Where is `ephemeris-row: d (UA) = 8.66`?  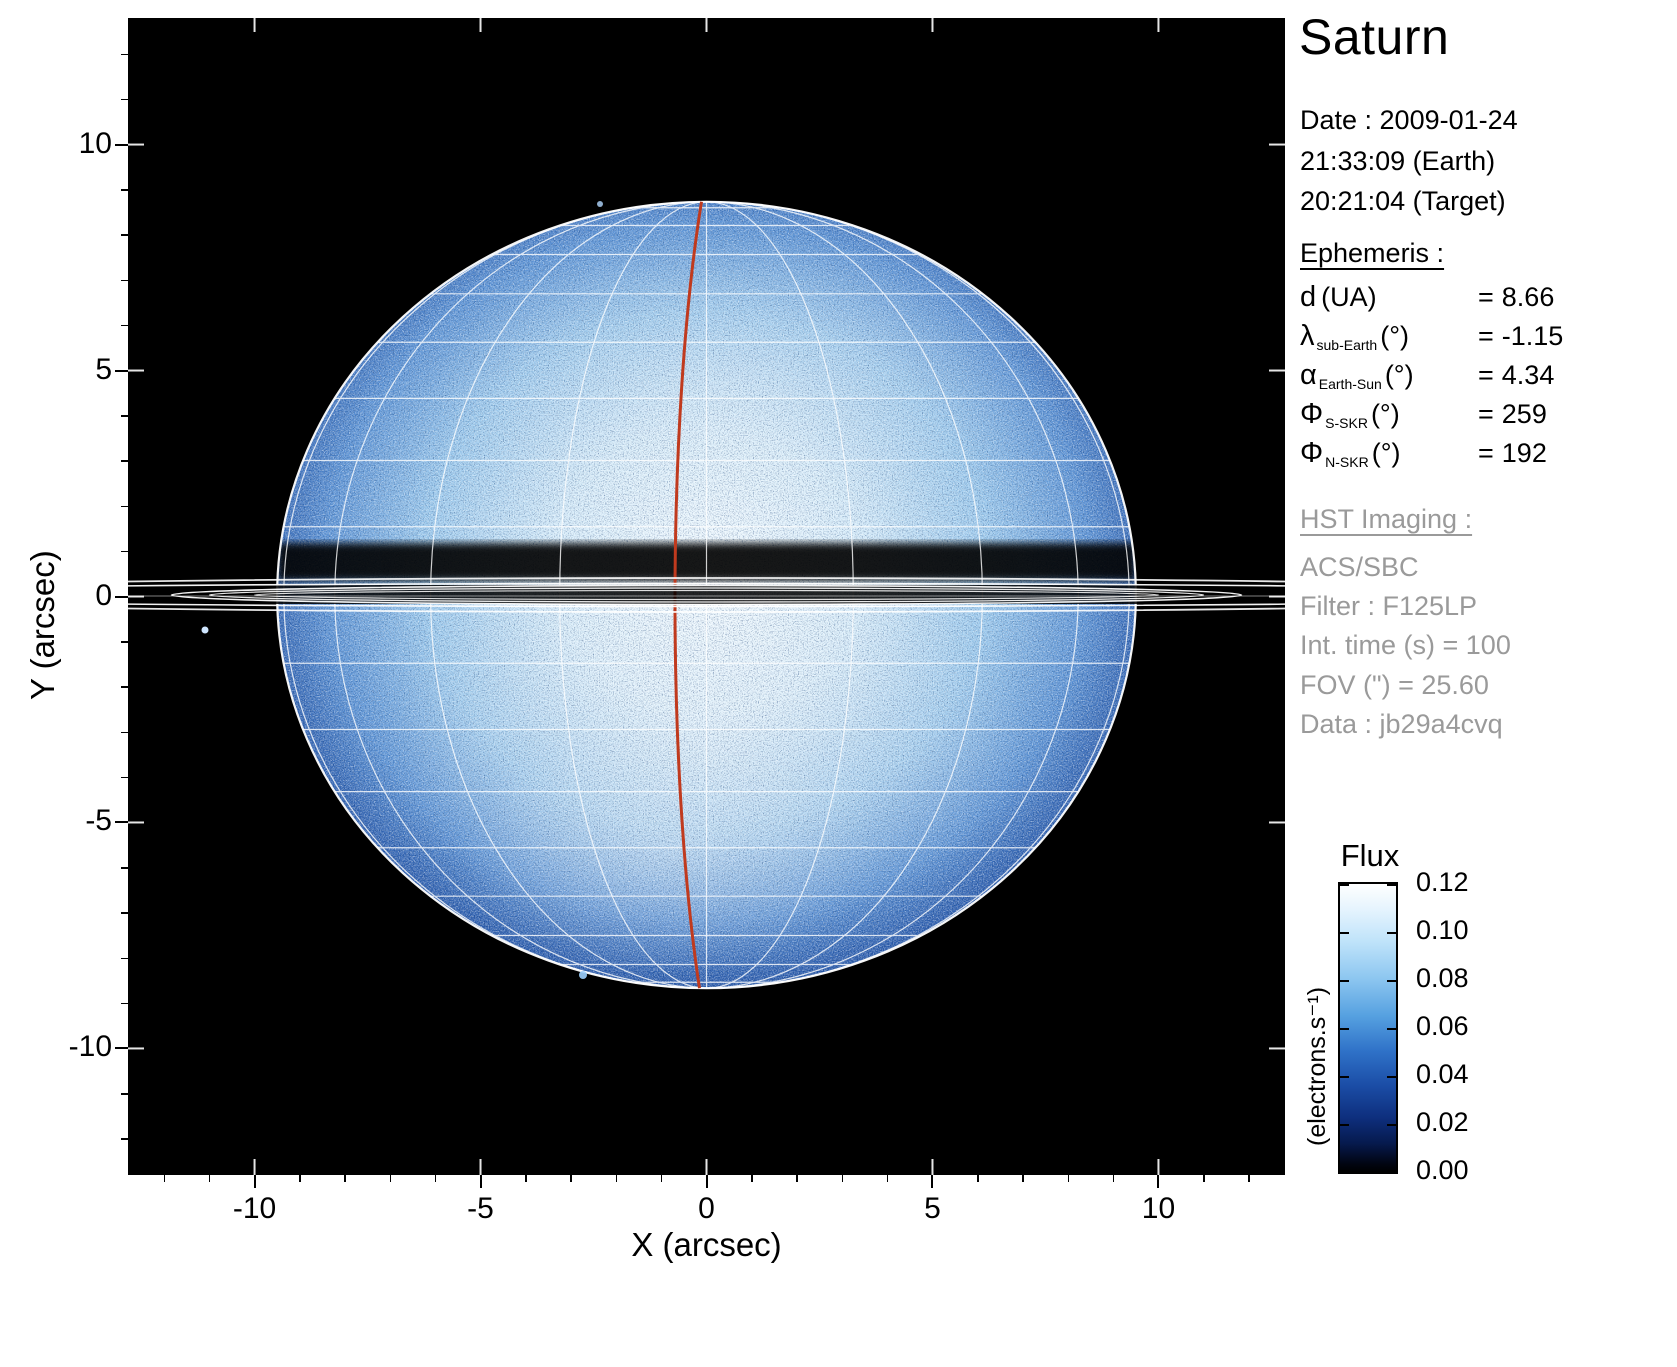
ephemeris-row: d (UA) = 8.66 is located at coordinates (1431, 300).